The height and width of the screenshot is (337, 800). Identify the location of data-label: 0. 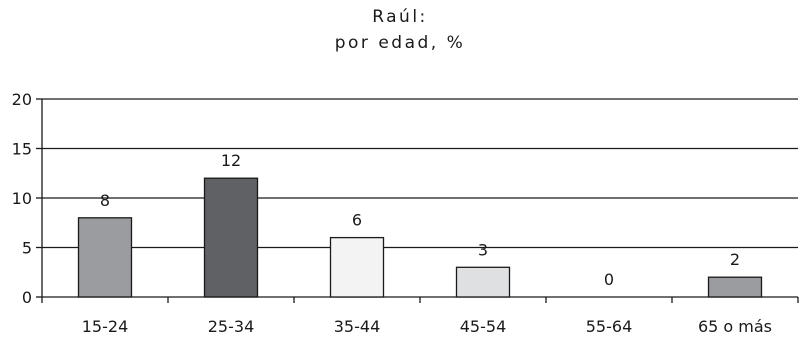
(609, 279).